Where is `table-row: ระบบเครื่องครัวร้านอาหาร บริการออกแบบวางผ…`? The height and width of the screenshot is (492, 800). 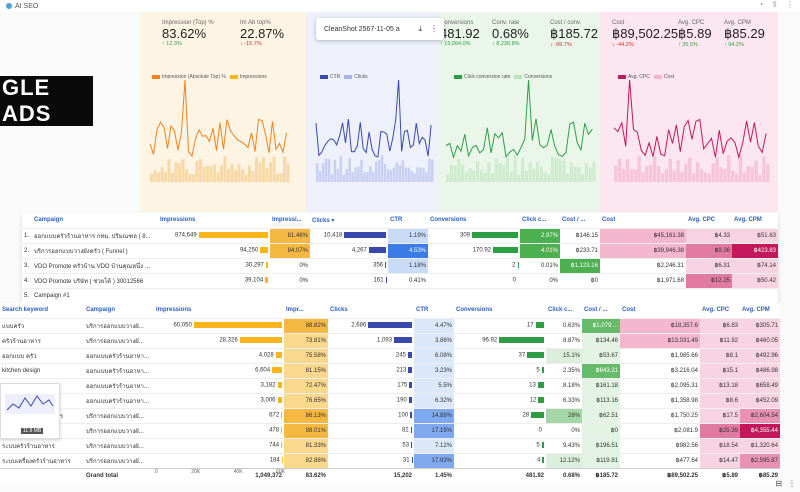 table-row: ระบบเครื่องครัวร้านอาหาร บริการออกแบบวางผ… is located at coordinates (390, 460).